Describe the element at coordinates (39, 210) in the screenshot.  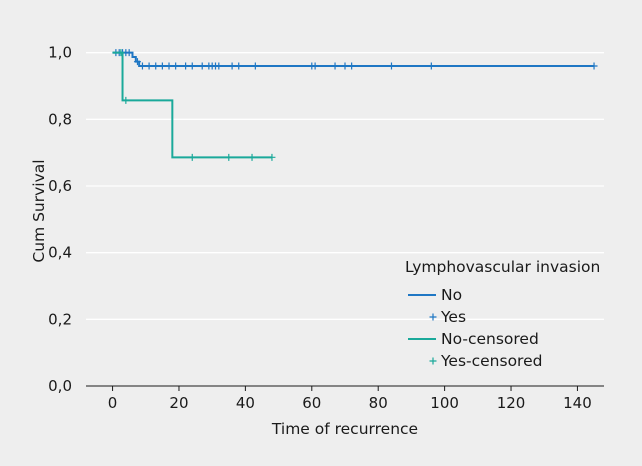
I see `y-axis-title: Cum Survival` at that location.